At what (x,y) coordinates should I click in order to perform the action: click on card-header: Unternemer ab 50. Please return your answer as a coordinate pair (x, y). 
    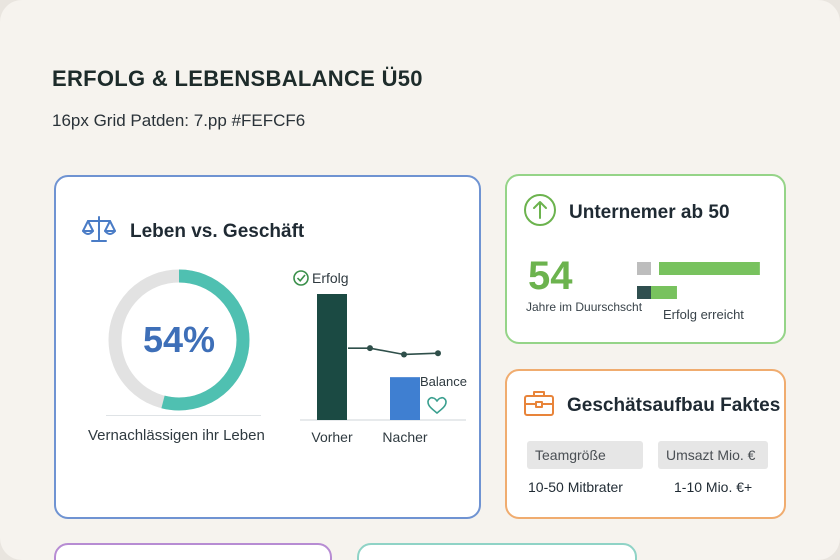
    Looking at the image, I should click on (626, 212).